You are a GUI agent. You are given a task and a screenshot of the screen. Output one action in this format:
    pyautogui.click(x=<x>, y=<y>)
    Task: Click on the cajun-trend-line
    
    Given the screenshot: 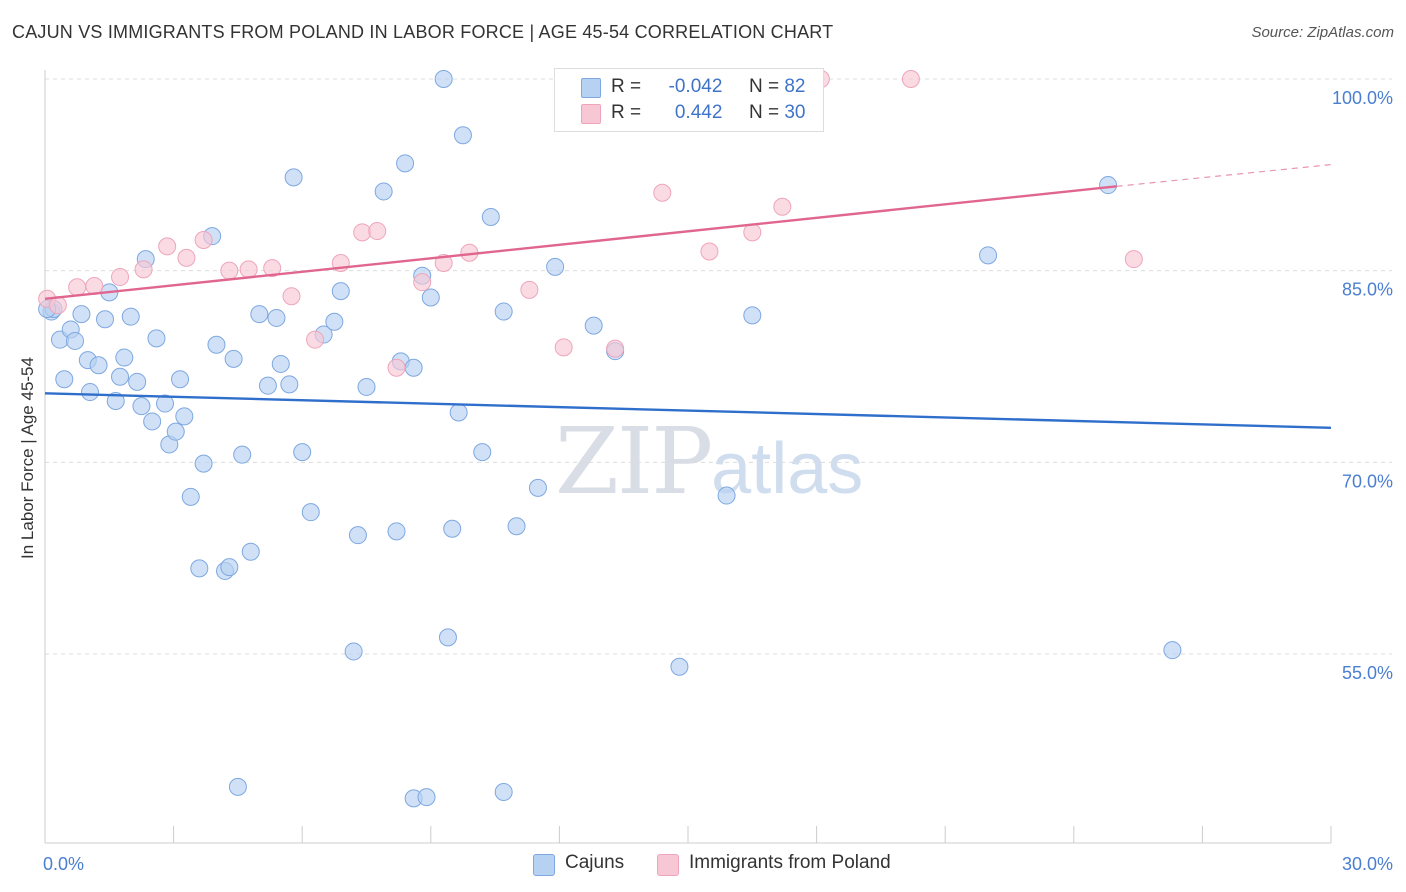 What is the action you would take?
    pyautogui.click(x=688, y=411)
    